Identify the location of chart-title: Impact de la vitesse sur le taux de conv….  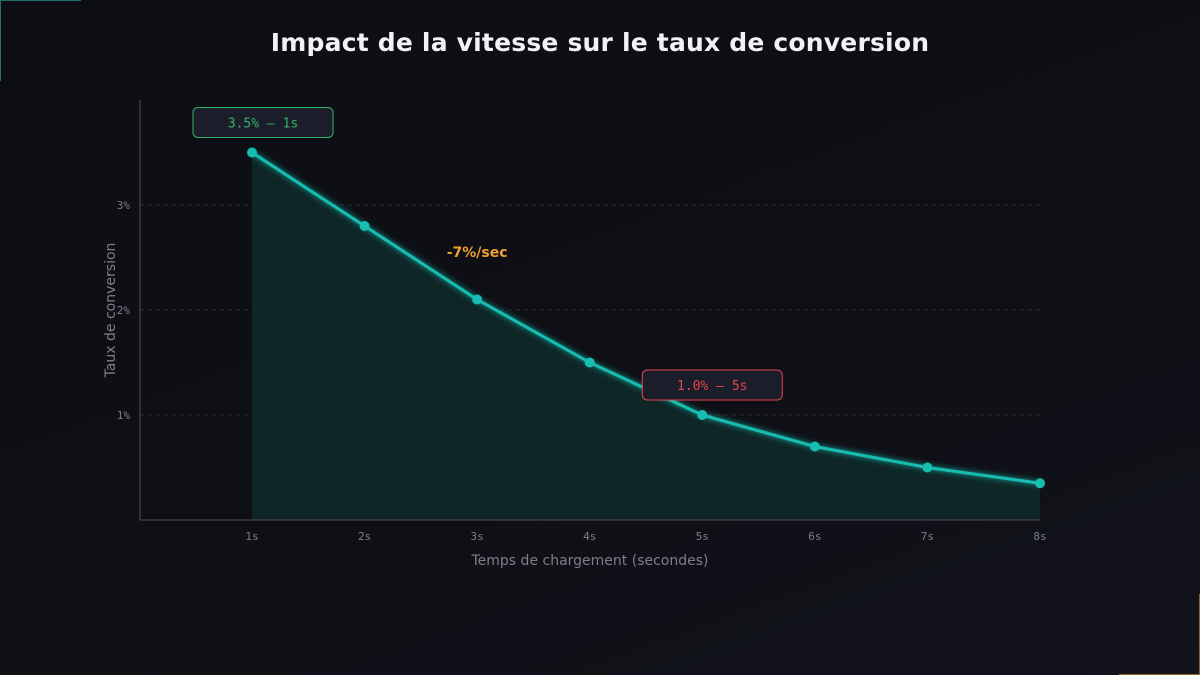
(600, 42).